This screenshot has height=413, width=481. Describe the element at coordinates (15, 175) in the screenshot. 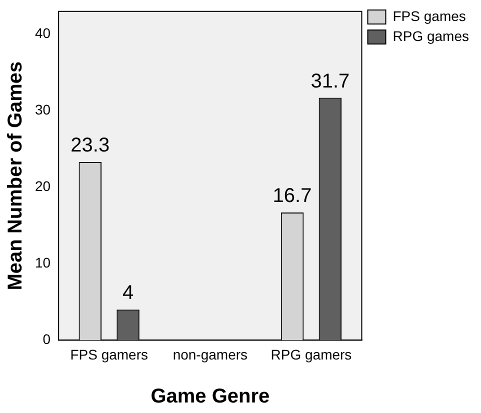

I see `y-axis-title: Mean Number of Games` at that location.